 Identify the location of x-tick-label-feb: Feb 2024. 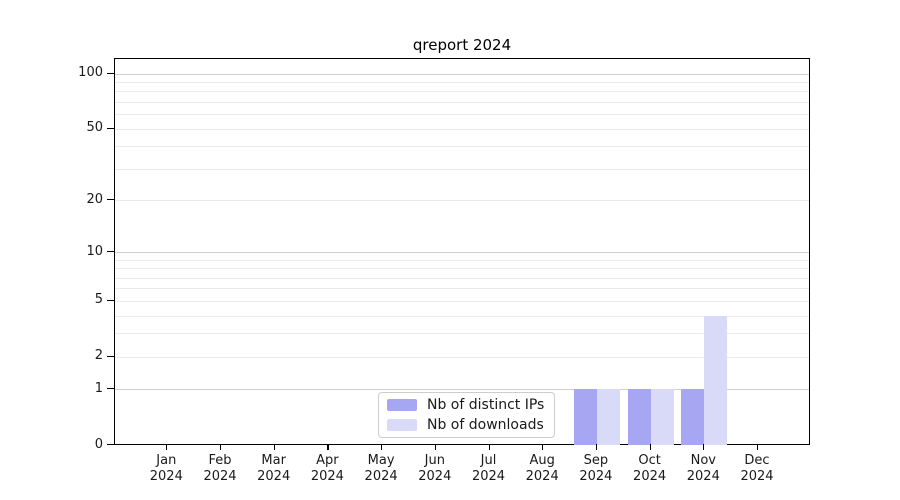
(220, 468).